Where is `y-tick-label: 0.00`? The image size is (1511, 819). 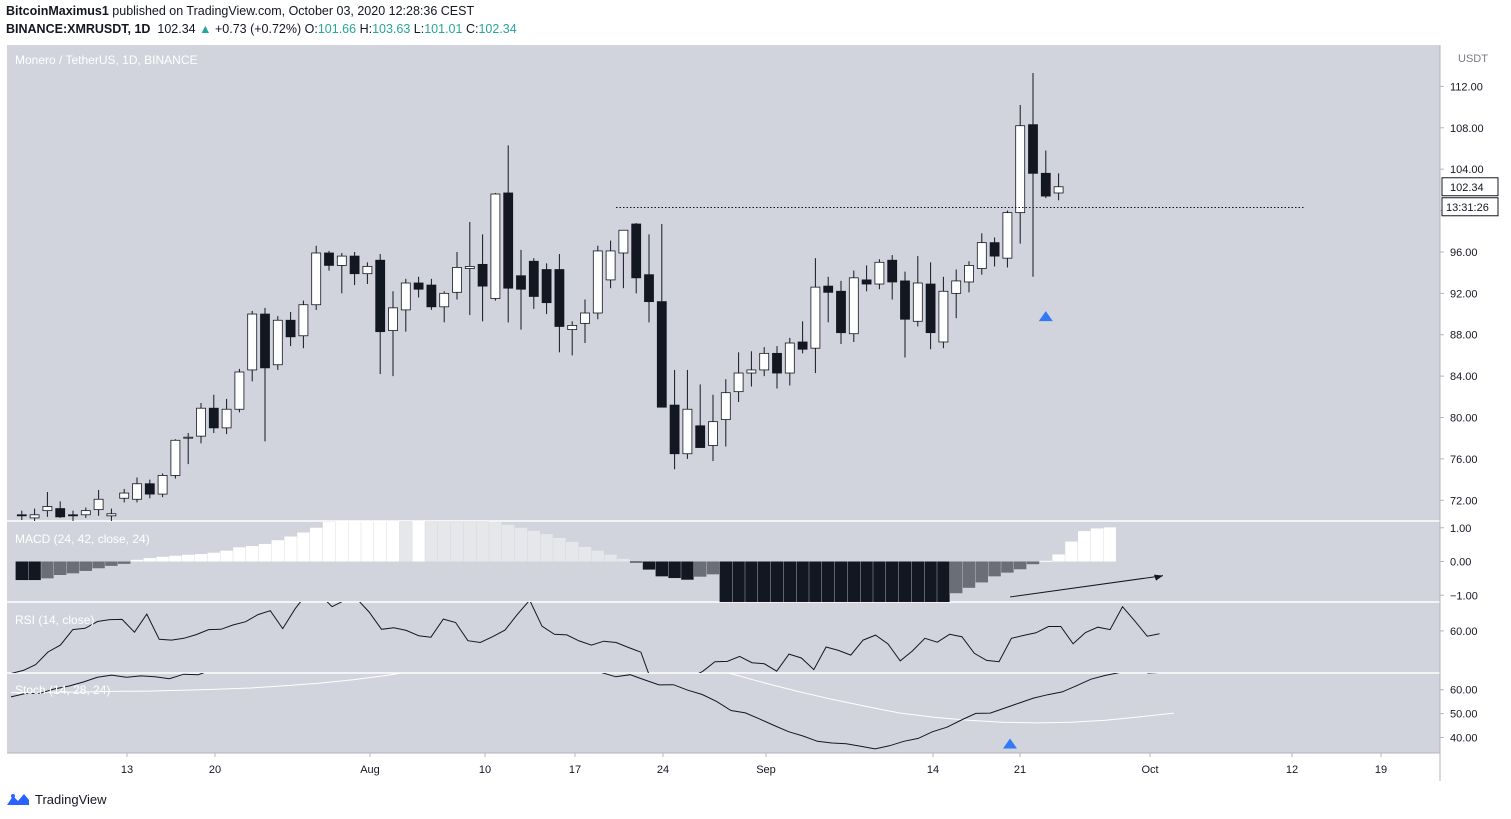 y-tick-label: 0.00 is located at coordinates (1460, 563).